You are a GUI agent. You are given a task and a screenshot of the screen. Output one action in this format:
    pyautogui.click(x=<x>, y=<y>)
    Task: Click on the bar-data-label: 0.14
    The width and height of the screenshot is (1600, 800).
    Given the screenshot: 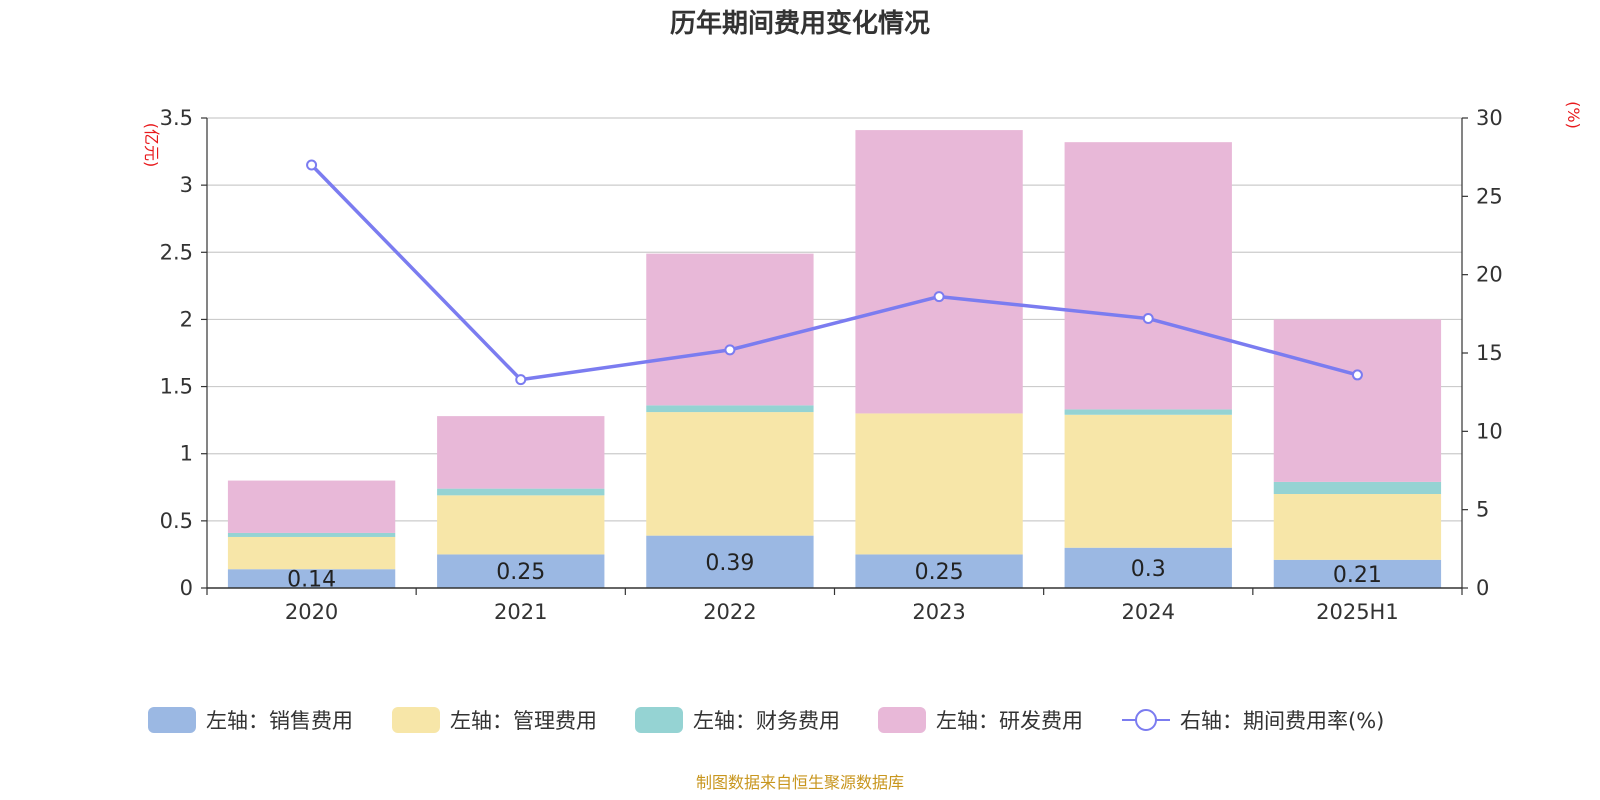 What is the action you would take?
    pyautogui.click(x=311, y=580)
    